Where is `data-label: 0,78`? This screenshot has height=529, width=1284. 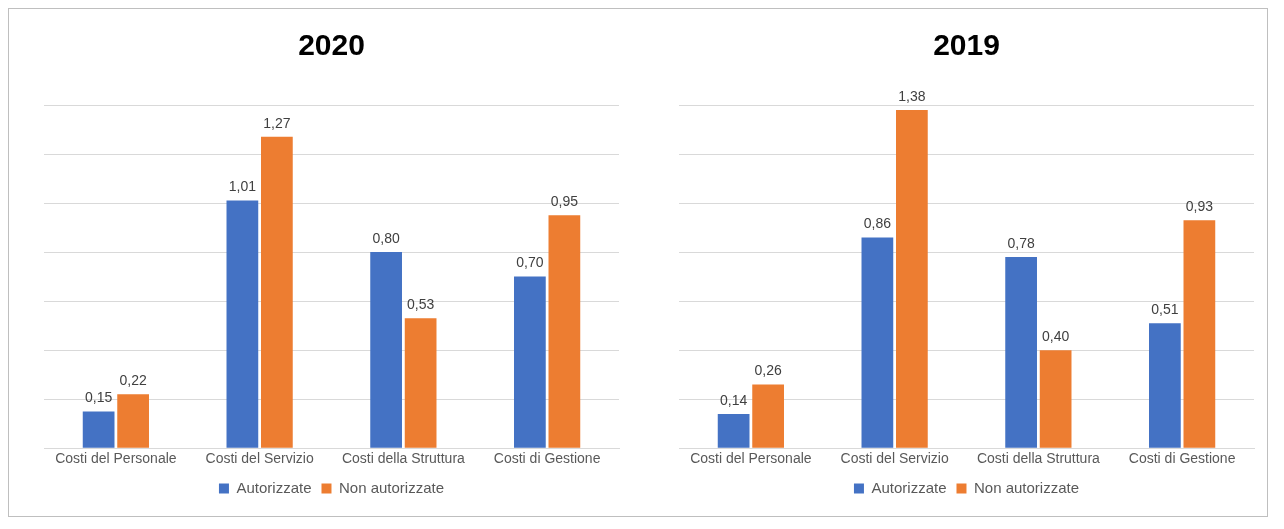
data-label: 0,78 is located at coordinates (1021, 242).